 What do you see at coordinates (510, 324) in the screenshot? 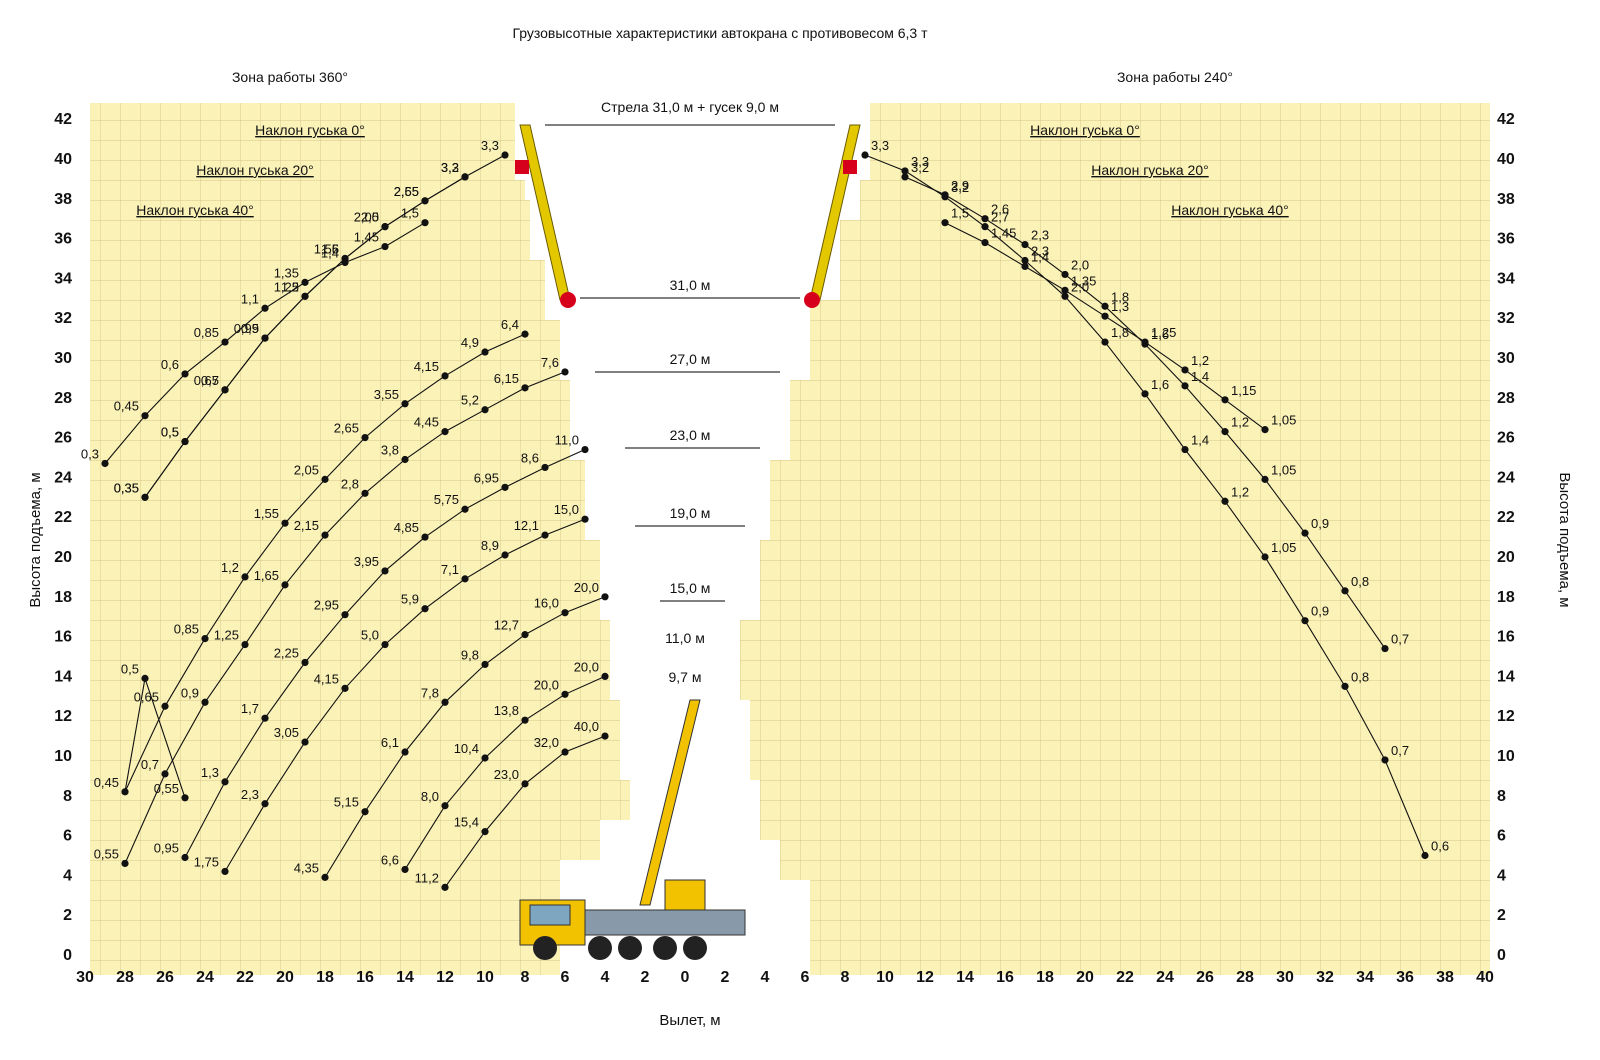
I see `data-label: 6,4` at bounding box center [510, 324].